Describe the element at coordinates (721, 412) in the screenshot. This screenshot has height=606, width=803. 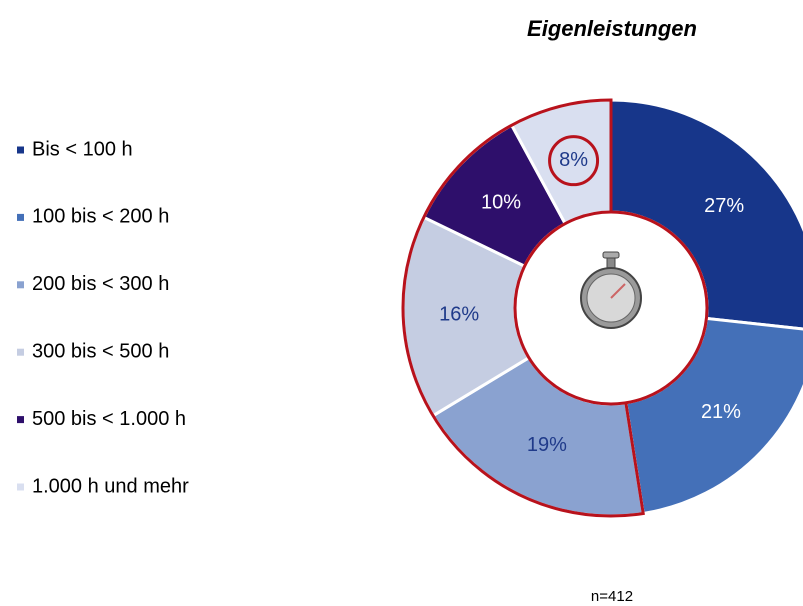
I see `value-label: 21%` at that location.